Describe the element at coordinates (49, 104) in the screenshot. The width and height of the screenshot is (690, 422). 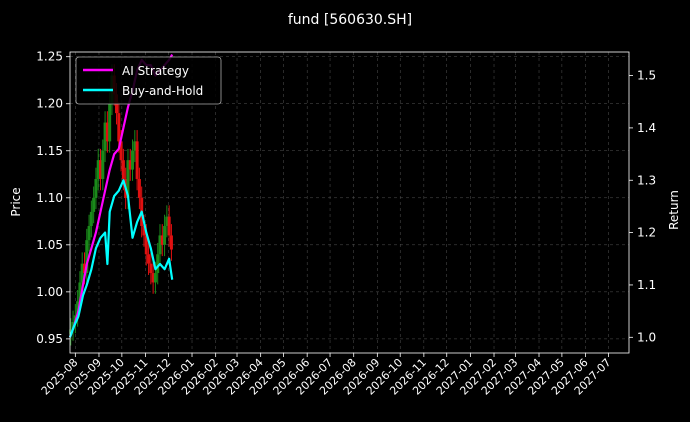
I see `y-tick-label-left: 1.20` at that location.